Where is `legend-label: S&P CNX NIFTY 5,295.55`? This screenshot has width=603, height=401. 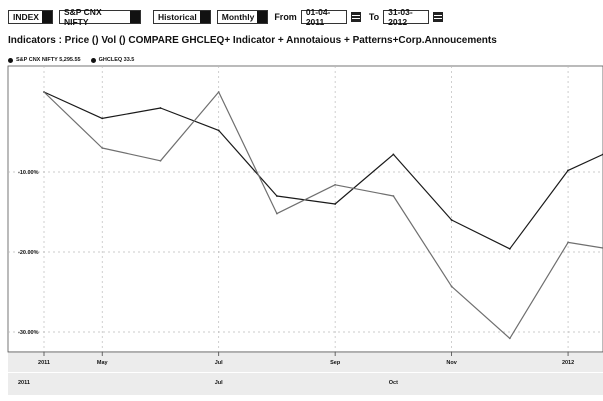
legend-label: S&P CNX NIFTY 5,295.55 is located at coordinates (48, 60).